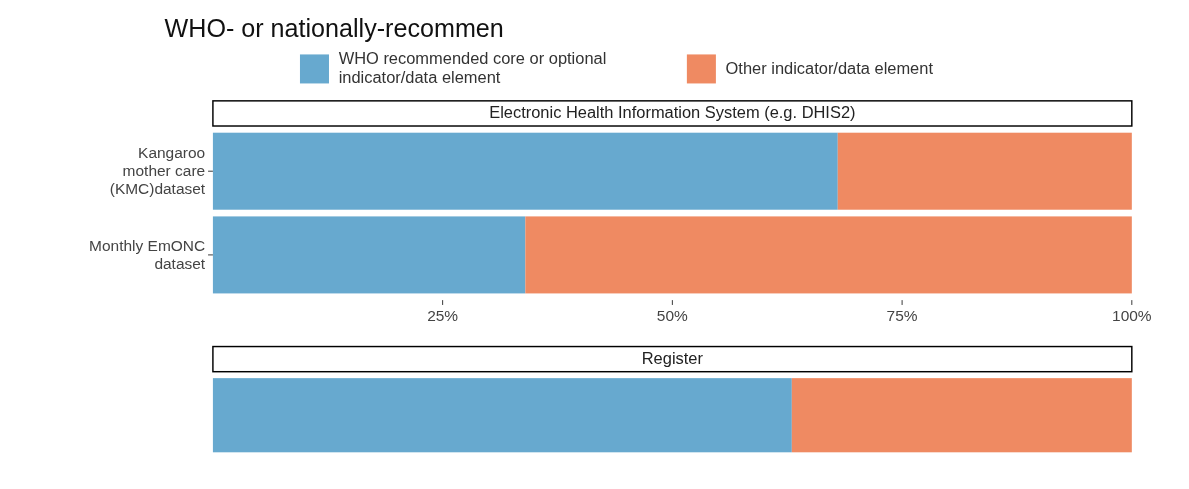 The image size is (1189, 489). Describe the element at coordinates (147, 254) in the screenshot. I see `y-tick-label: Monthly EmONC dataset` at that location.